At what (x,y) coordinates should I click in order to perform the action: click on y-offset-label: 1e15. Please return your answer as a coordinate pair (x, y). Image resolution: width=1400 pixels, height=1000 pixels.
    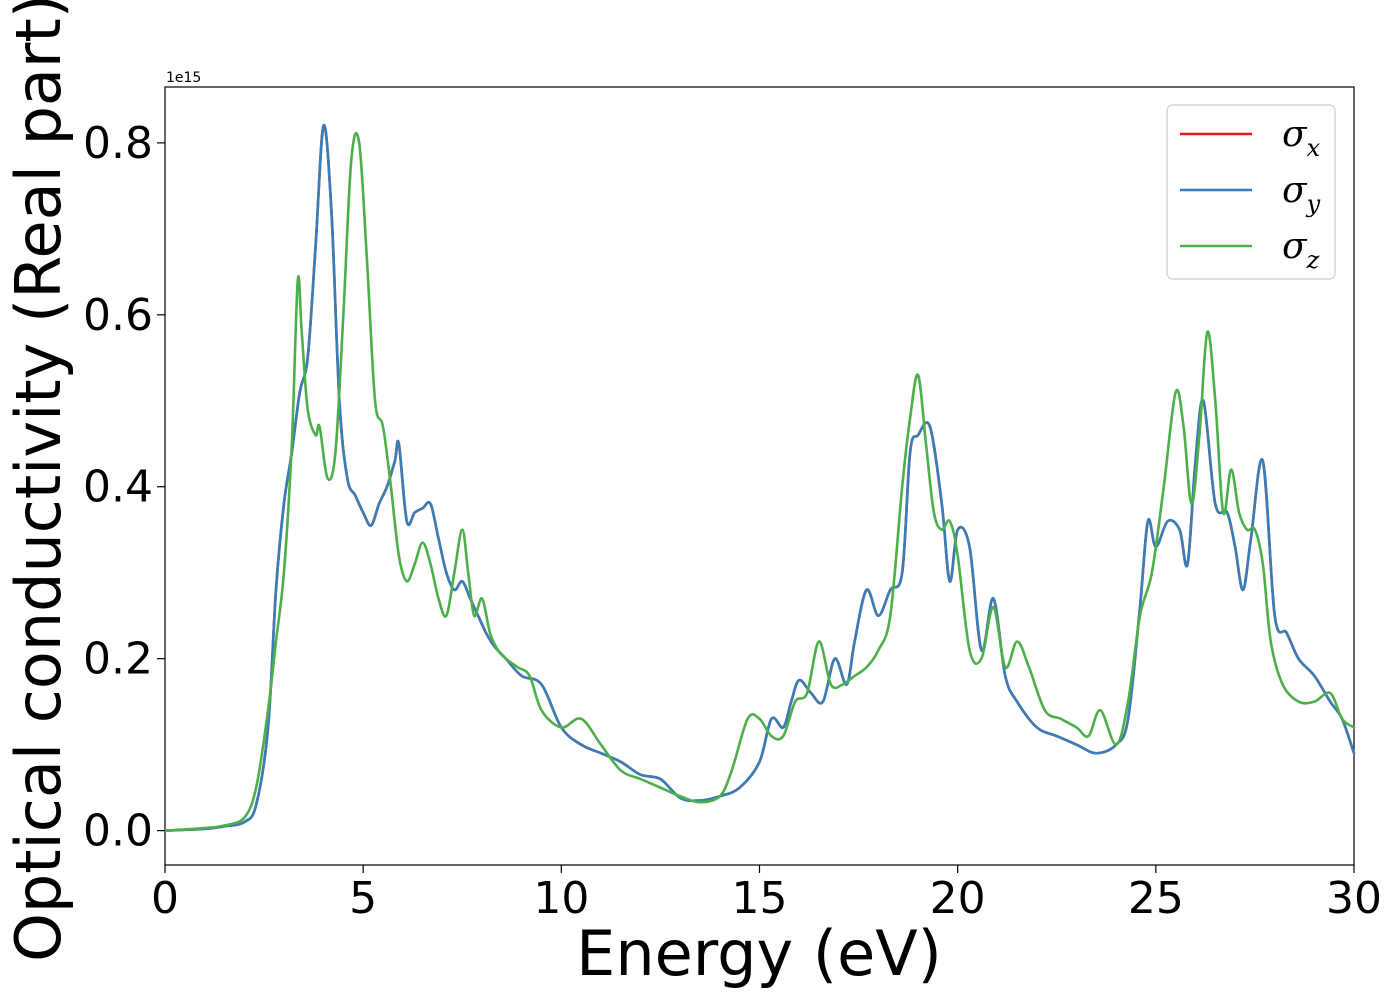
    Looking at the image, I should click on (183, 78).